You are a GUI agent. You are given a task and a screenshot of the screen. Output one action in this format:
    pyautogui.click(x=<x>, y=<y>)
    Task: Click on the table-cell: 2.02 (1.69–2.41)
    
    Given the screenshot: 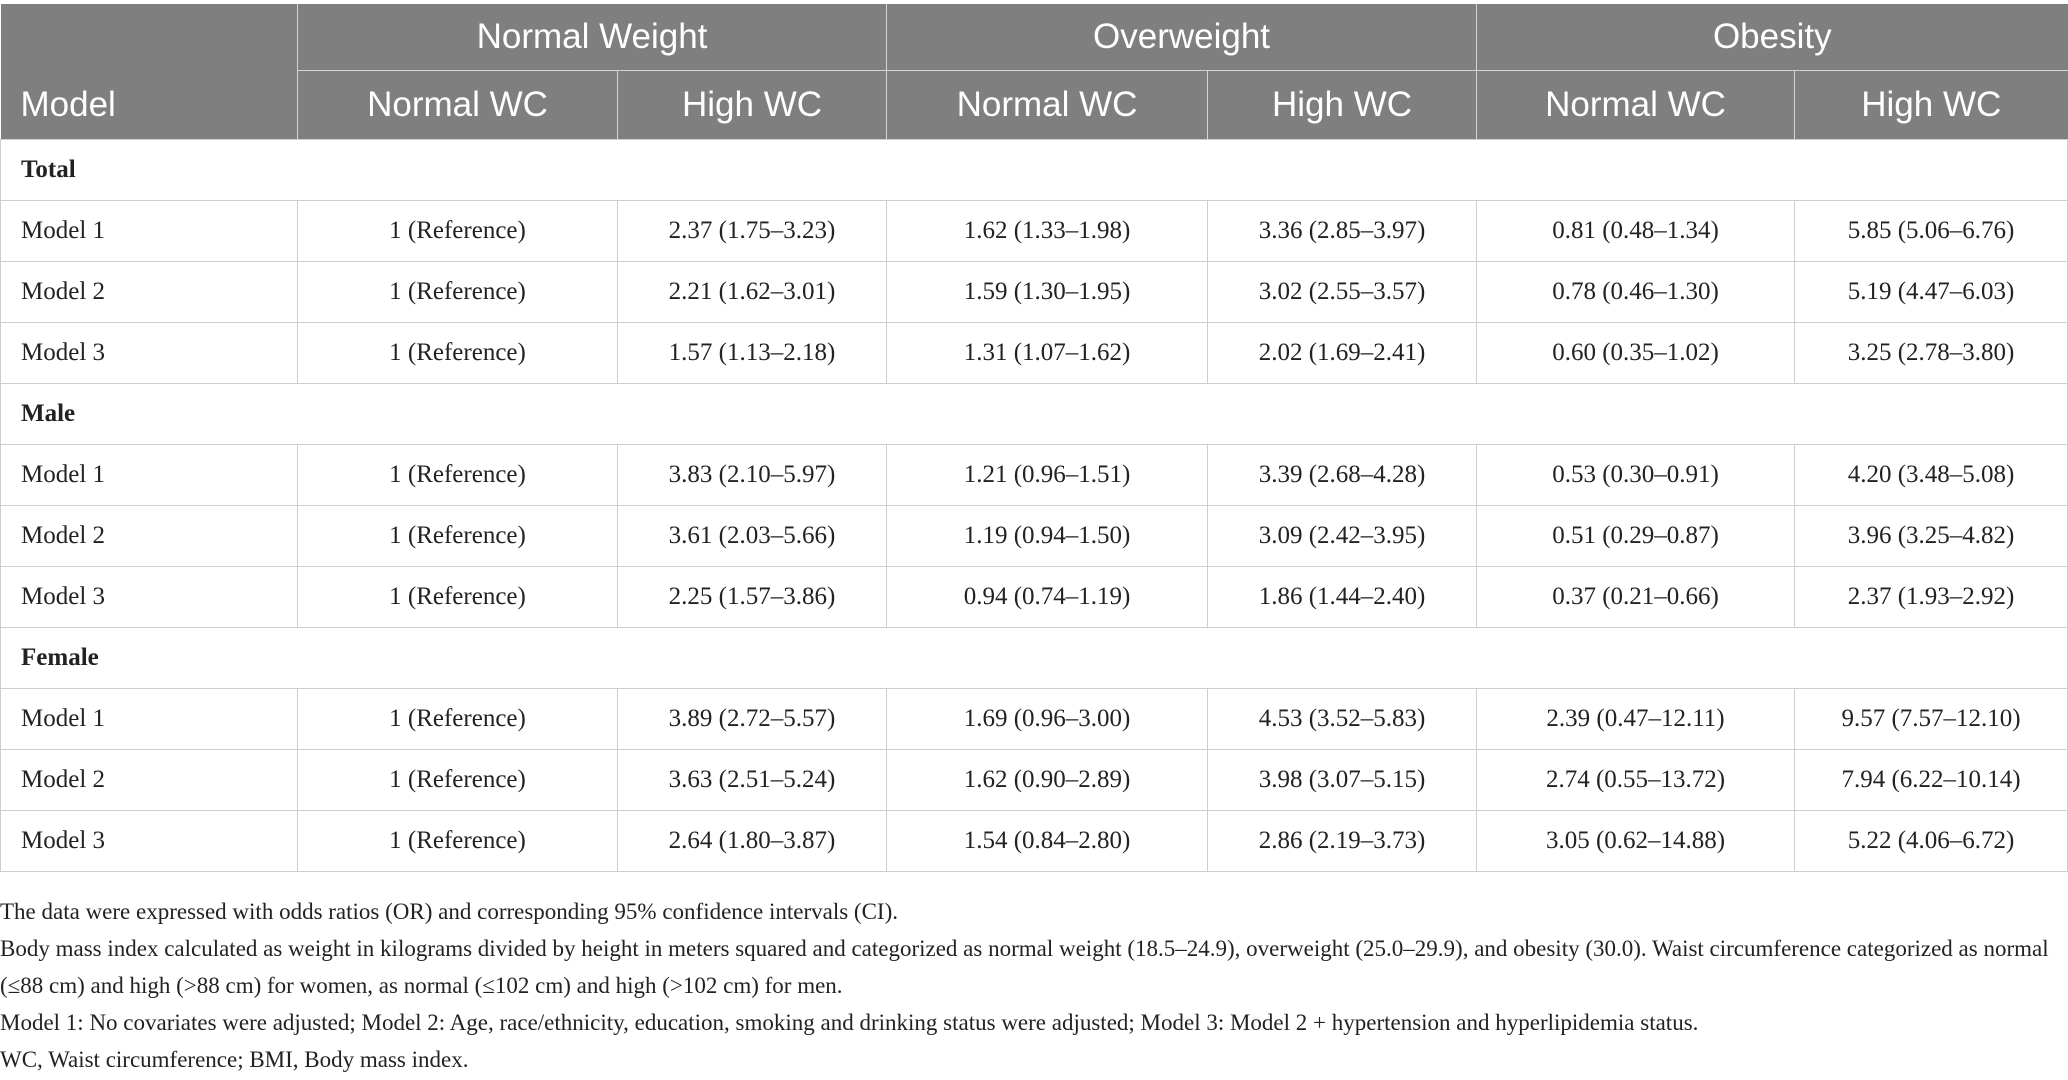 What is the action you would take?
    pyautogui.click(x=1342, y=353)
    